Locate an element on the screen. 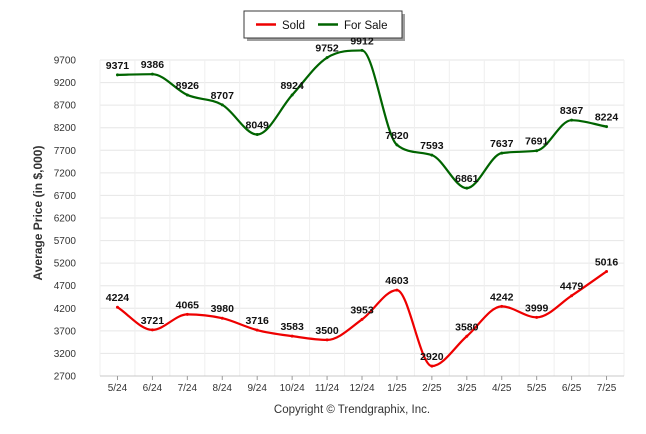 The width and height of the screenshot is (646, 434). y-tick-label: 9700 is located at coordinates (65, 61).